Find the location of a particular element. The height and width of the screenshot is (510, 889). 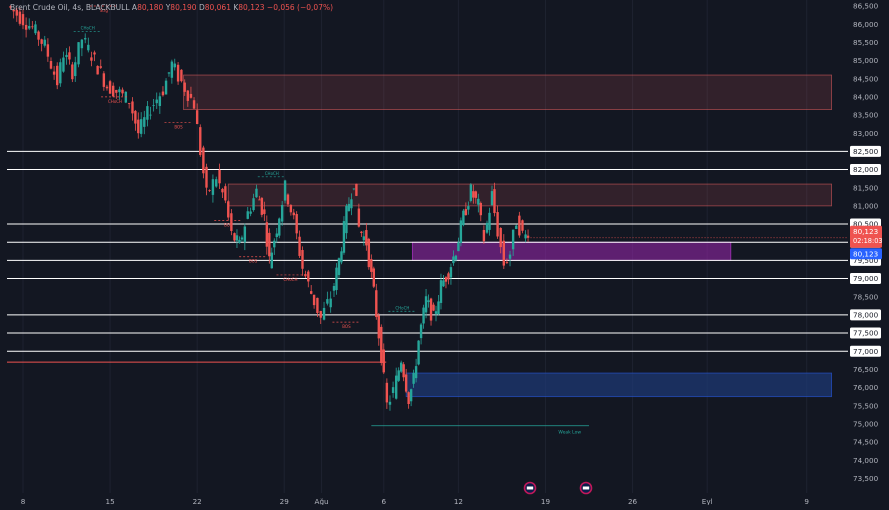

structure-label: BOS is located at coordinates (253, 261).